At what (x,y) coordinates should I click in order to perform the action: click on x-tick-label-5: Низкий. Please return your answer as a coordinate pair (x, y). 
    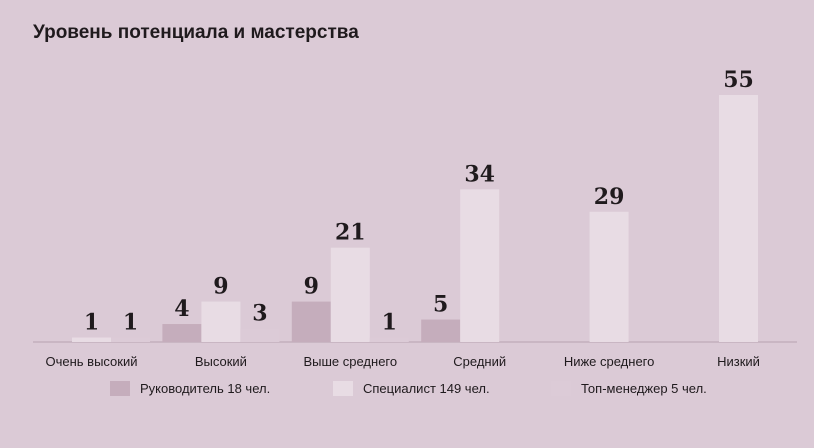
    Looking at the image, I should click on (738, 361).